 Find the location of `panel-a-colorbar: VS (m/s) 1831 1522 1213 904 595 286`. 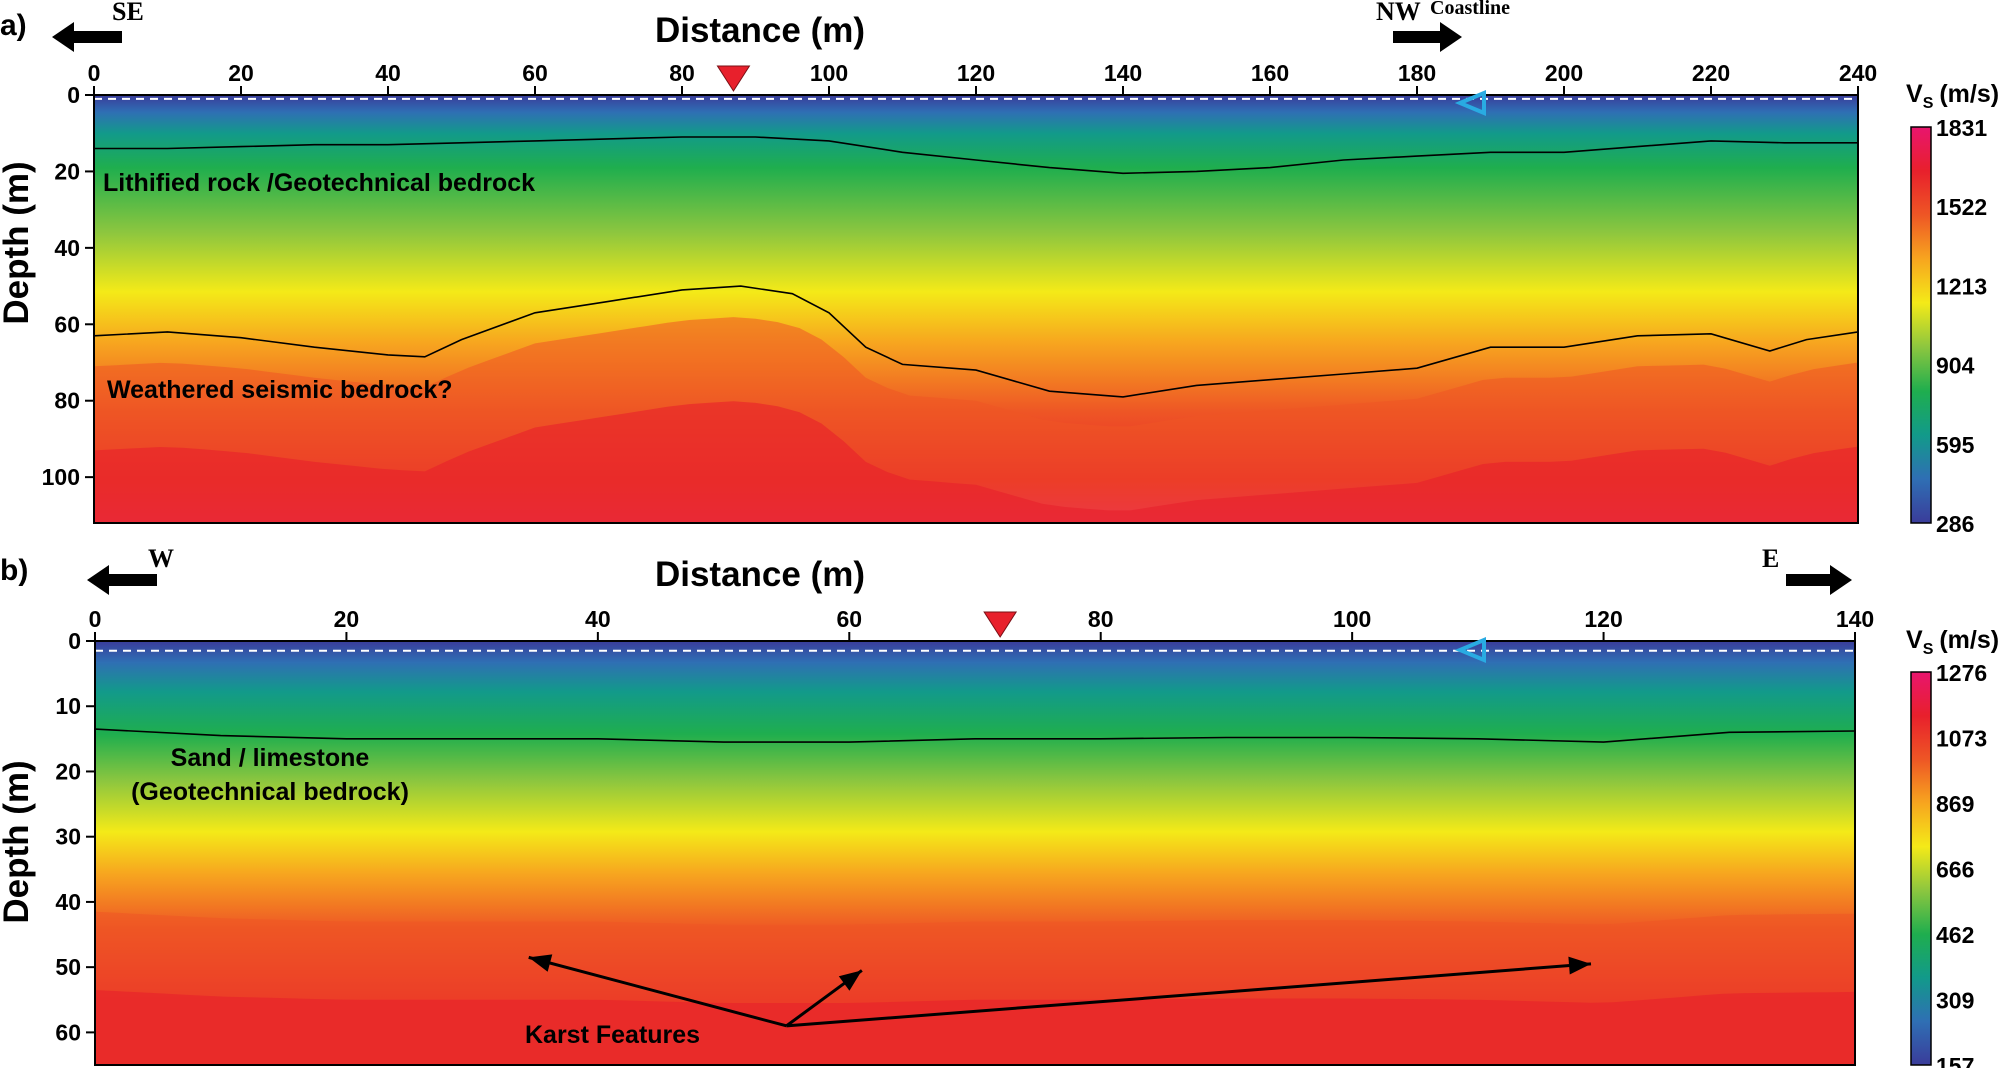

panel-a-colorbar: VS (m/s) 1831 1522 1213 904 595 286 is located at coordinates (1952, 308).